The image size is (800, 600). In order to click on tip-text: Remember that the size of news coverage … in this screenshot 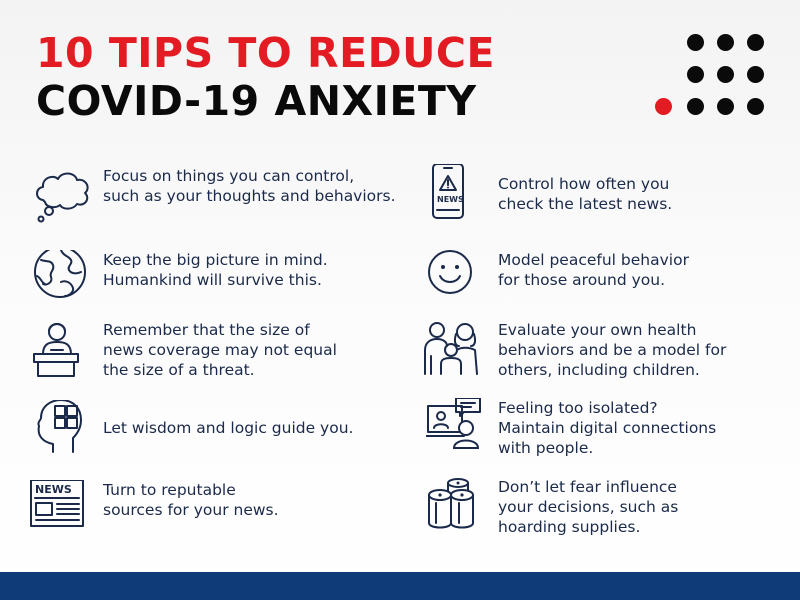, I will do `click(253, 350)`.